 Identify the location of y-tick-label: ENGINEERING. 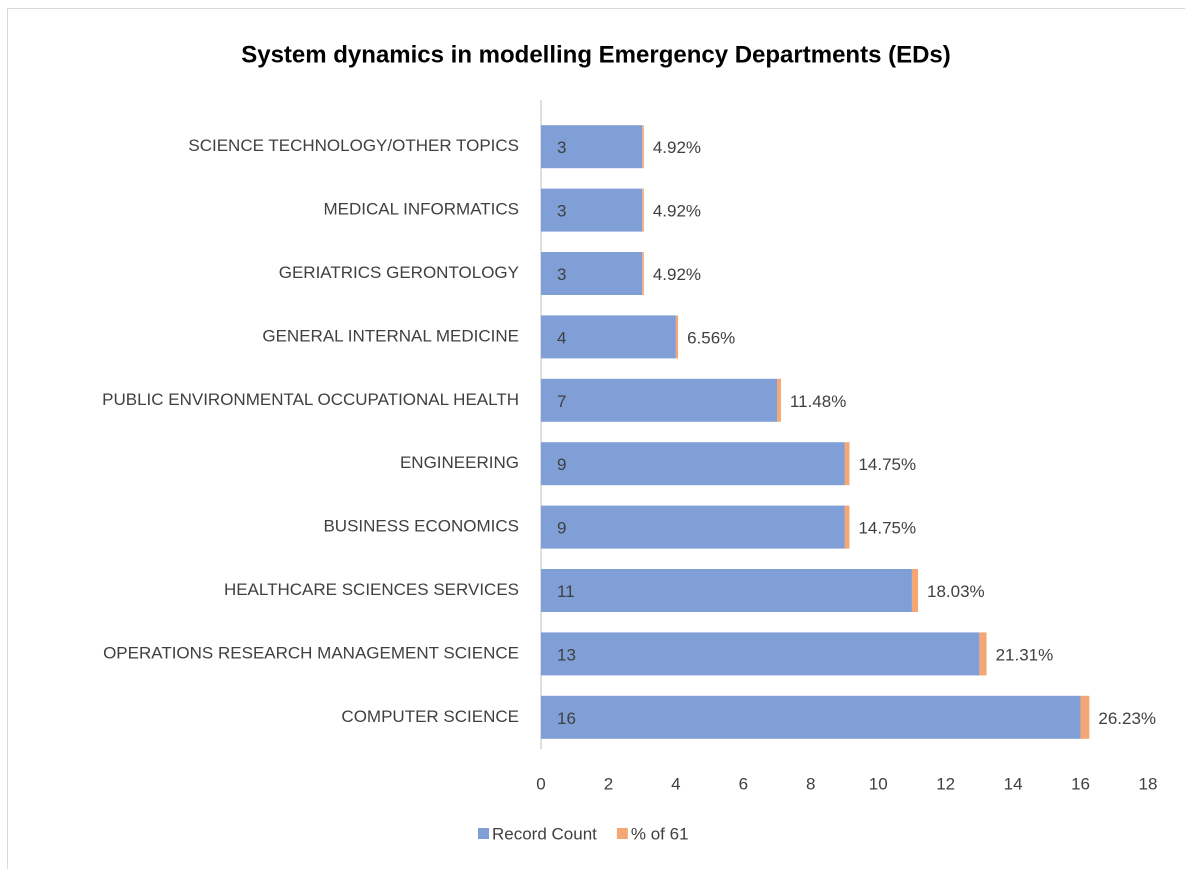
(459, 462).